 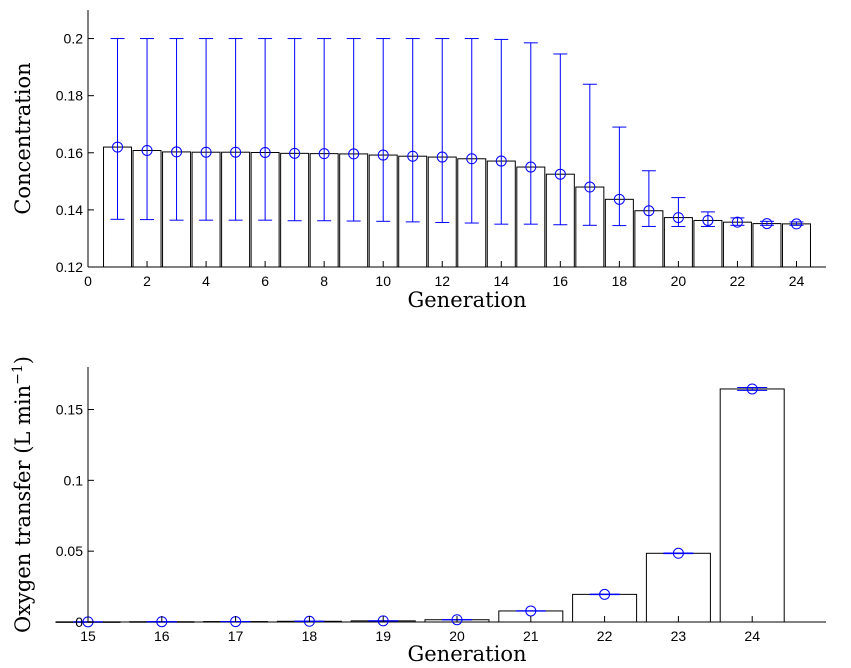 What do you see at coordinates (147, 281) in the screenshot?
I see `x-tick-label: 2` at bounding box center [147, 281].